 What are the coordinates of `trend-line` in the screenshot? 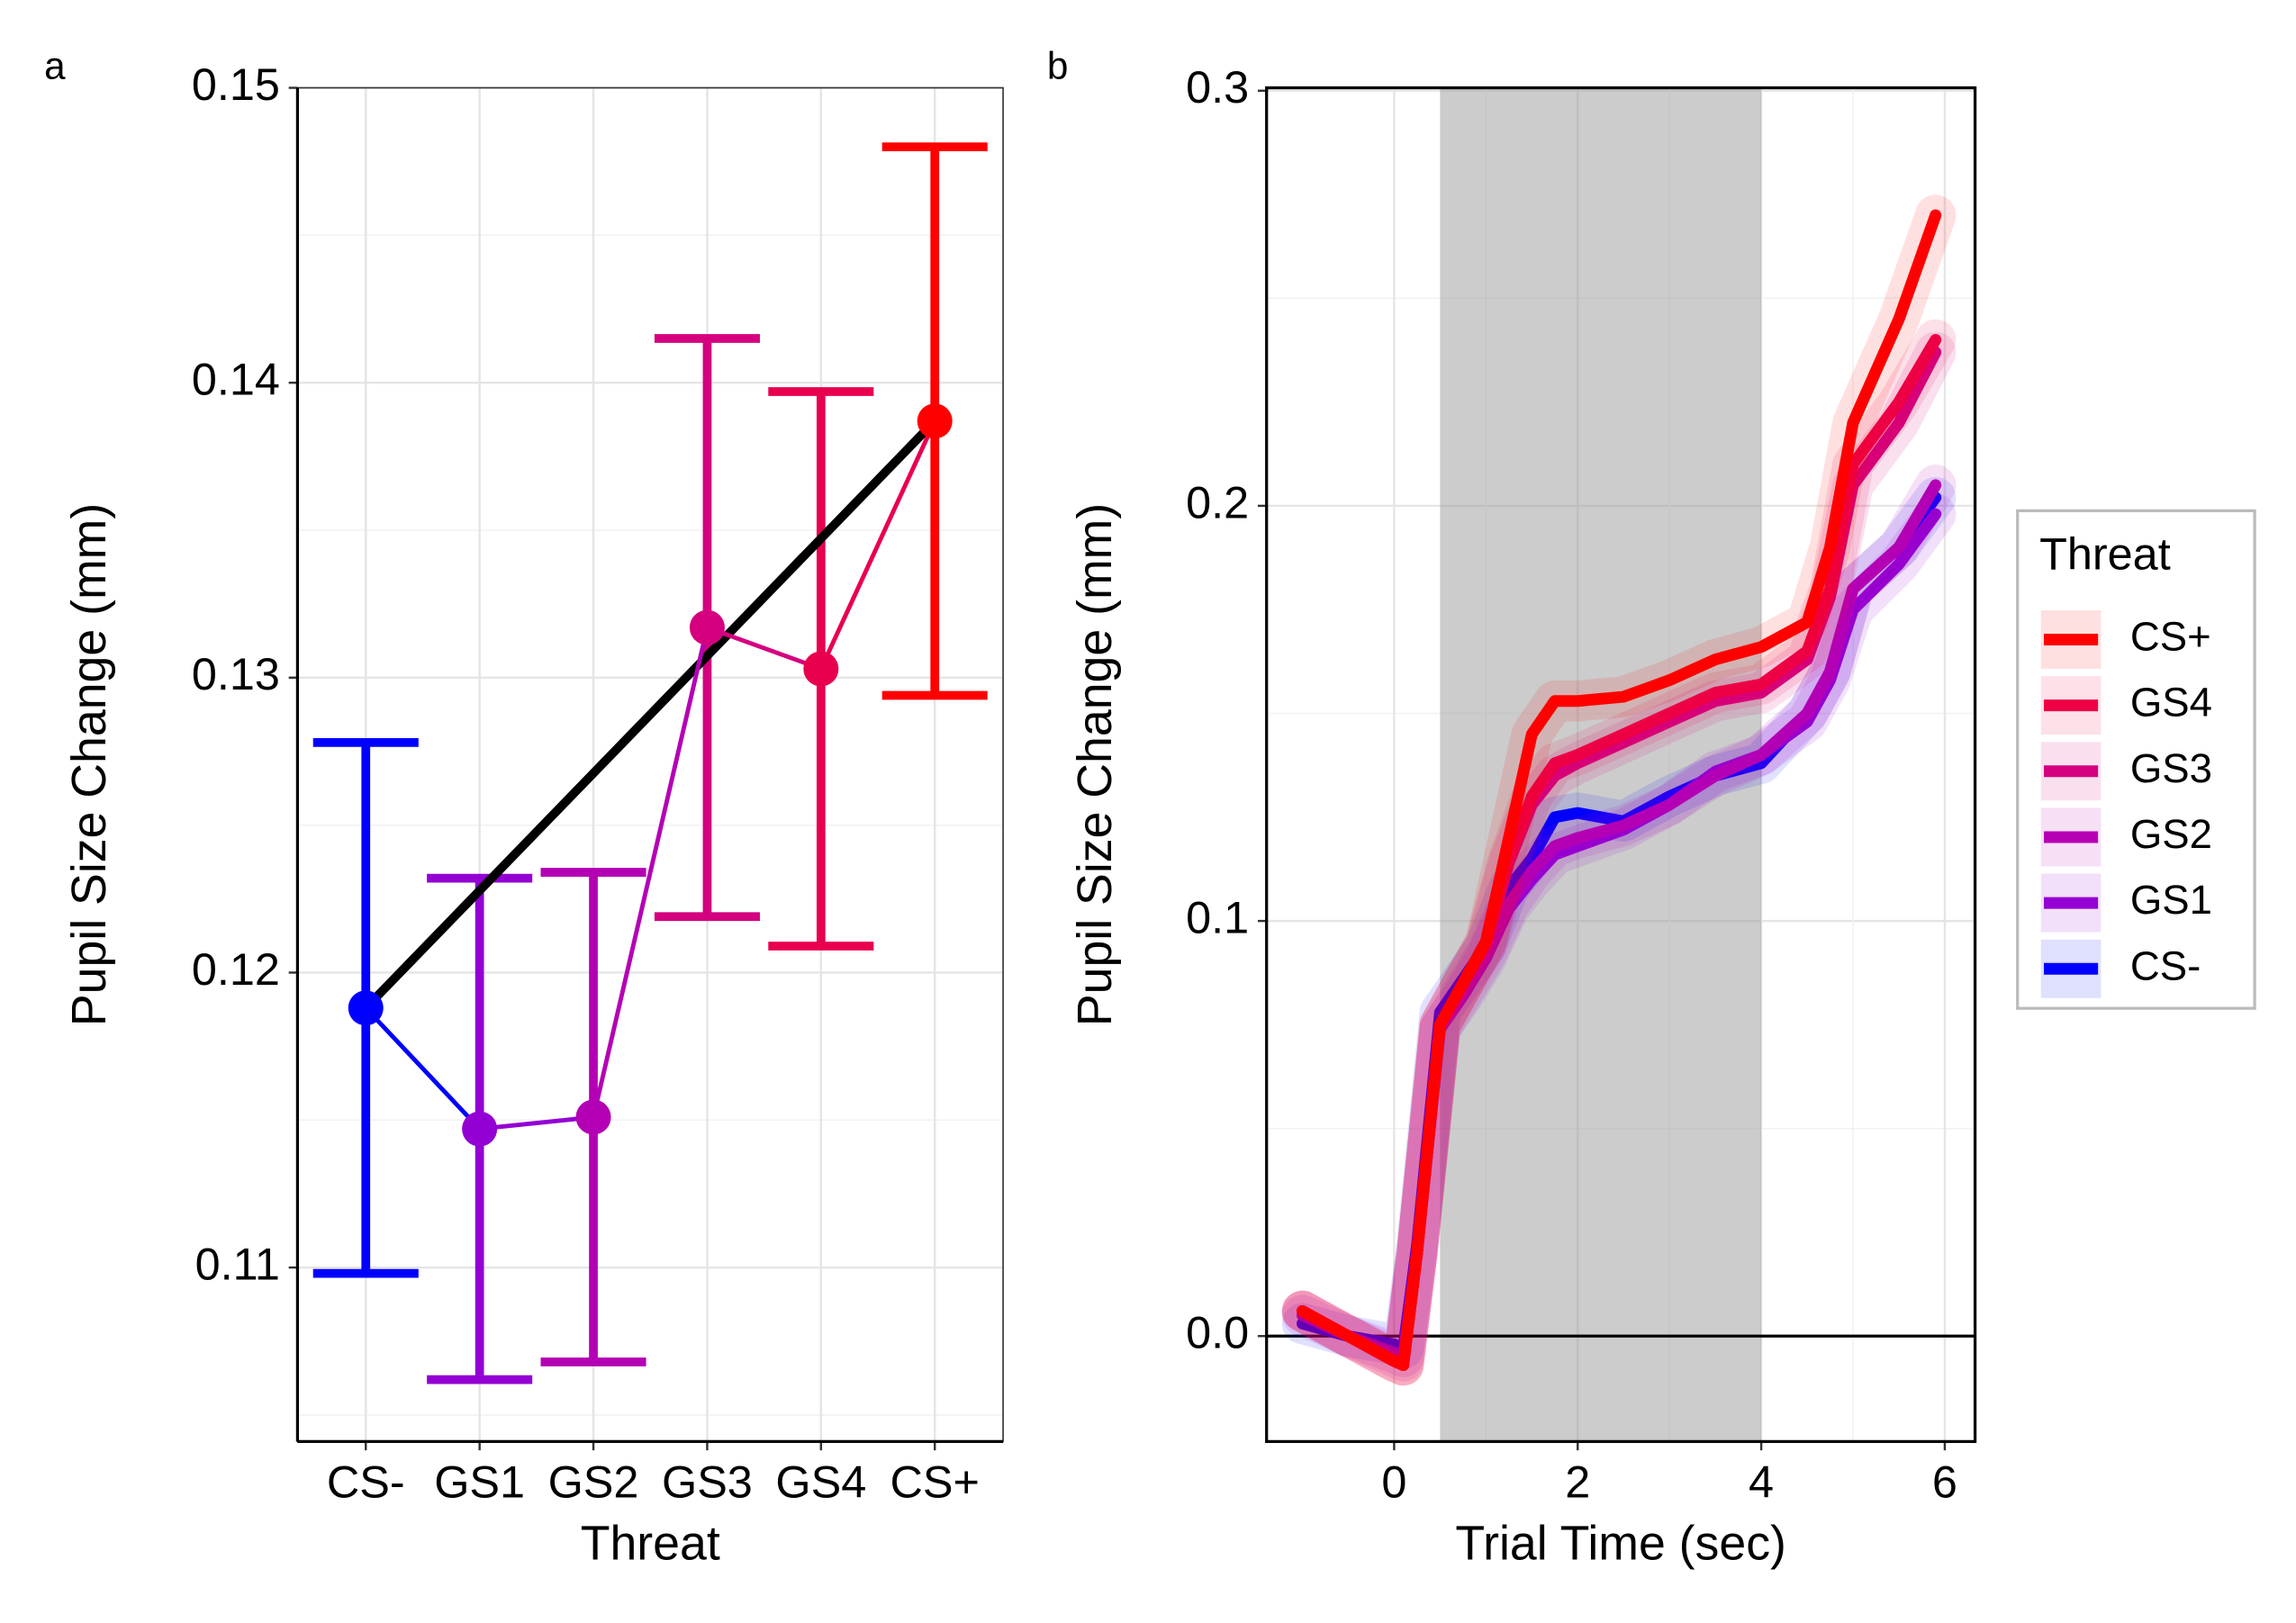 It's located at (650, 715).